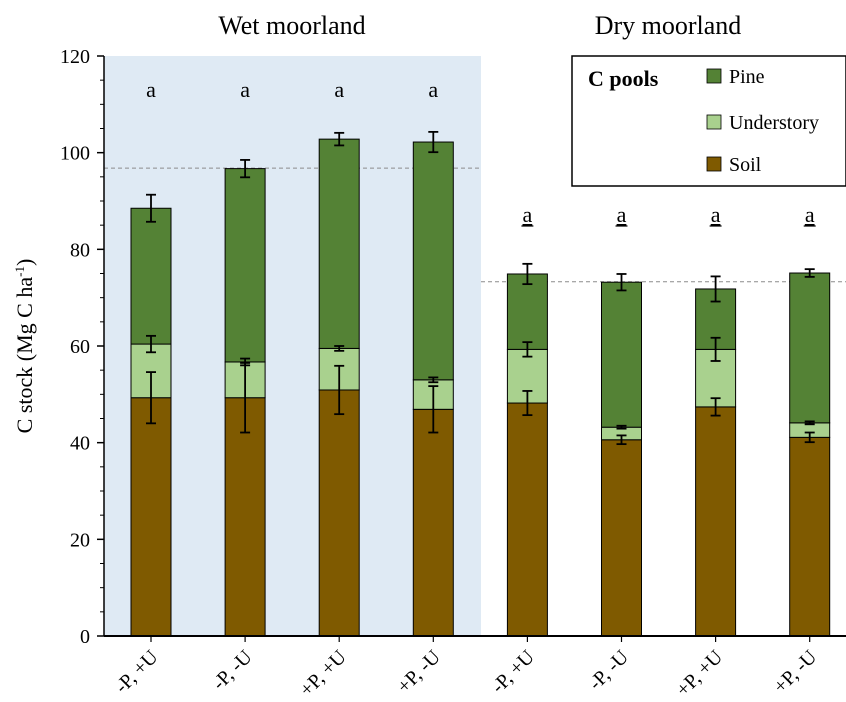 The height and width of the screenshot is (702, 846). What do you see at coordinates (714, 122) in the screenshot?
I see `legend-swatch-understory` at bounding box center [714, 122].